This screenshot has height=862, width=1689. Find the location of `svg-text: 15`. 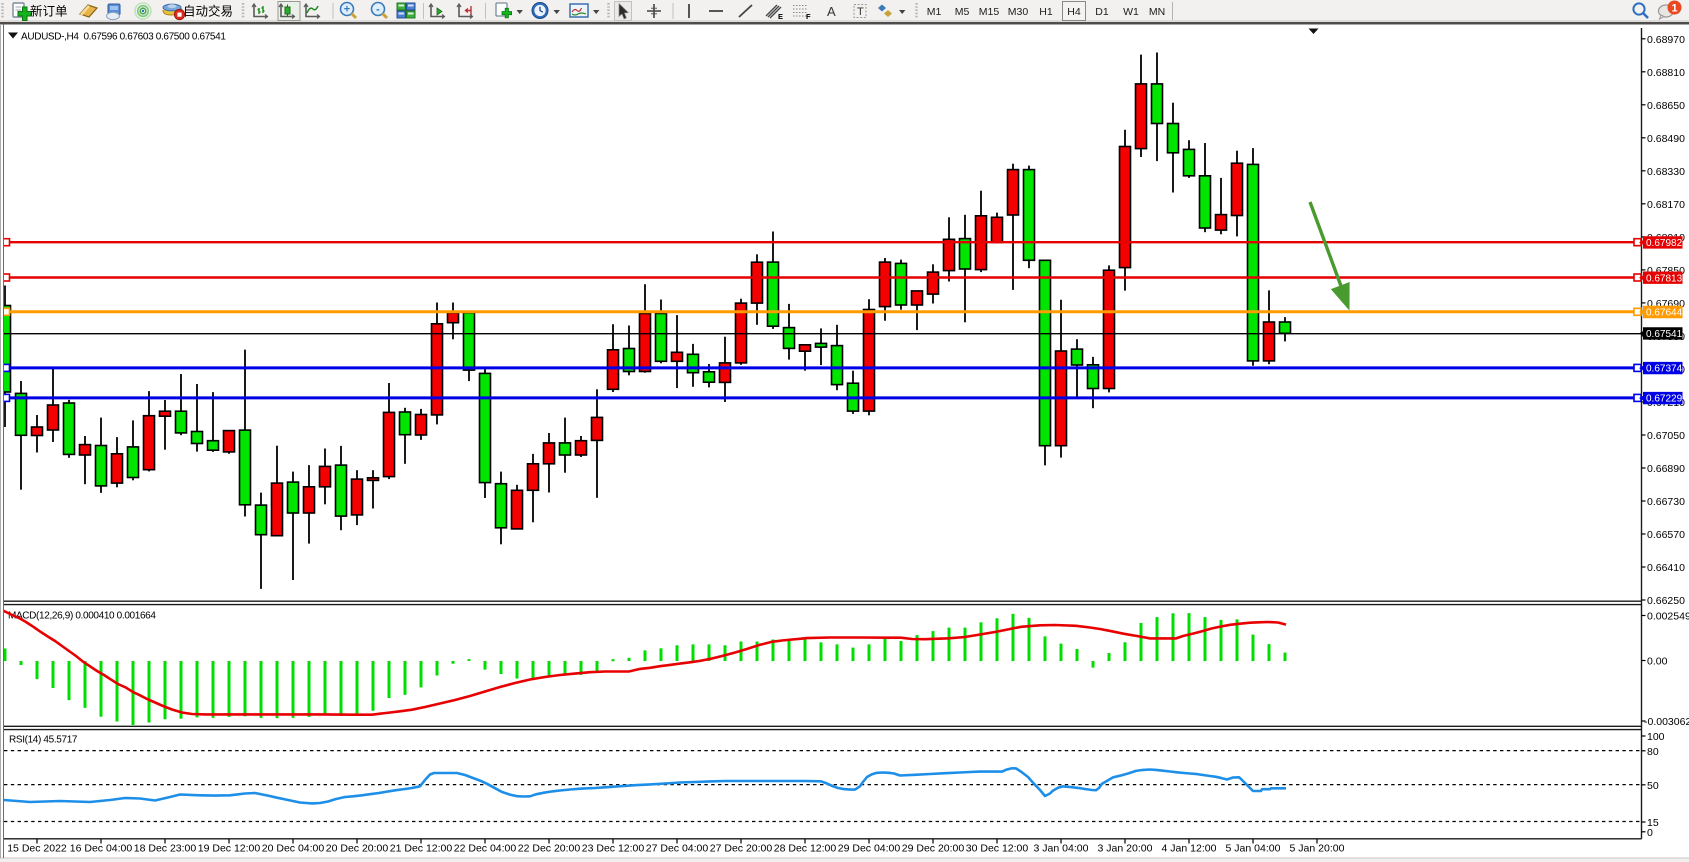

svg-text: 15 is located at coordinates (1653, 823).